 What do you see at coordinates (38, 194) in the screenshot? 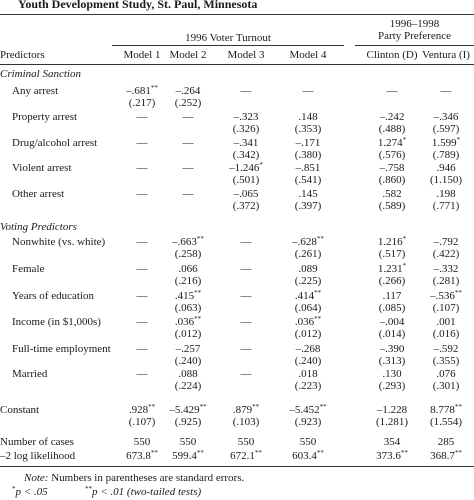
I see `row-label: Other arrest` at bounding box center [38, 194].